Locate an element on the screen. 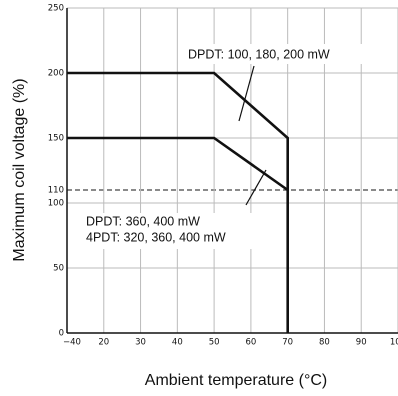 The image size is (398, 396). y-tick-label: 150 is located at coordinates (56, 139).